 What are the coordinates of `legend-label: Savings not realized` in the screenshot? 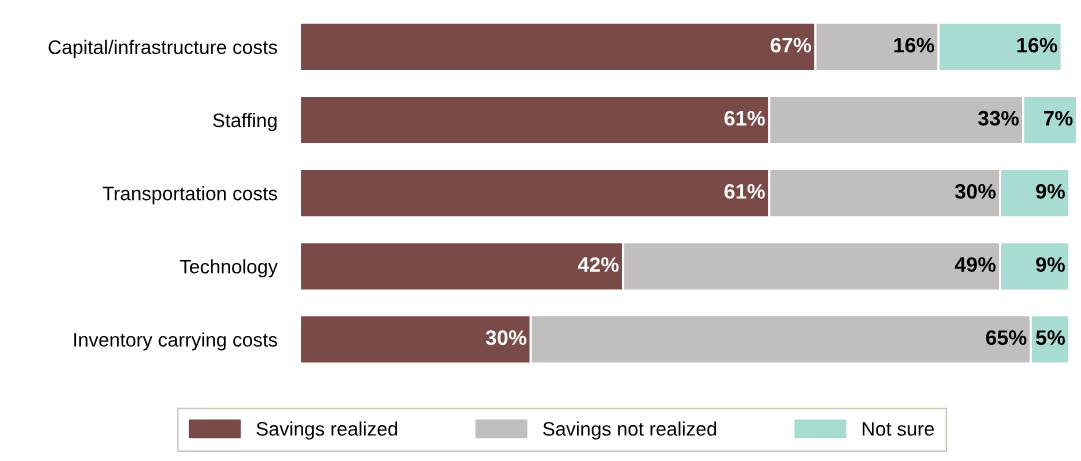 It's located at (630, 430).